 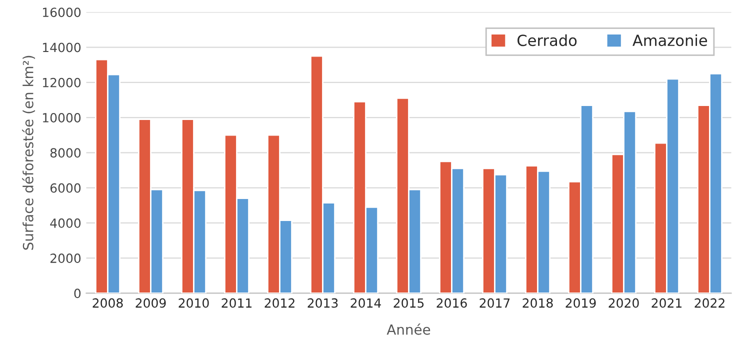 I want to click on x-tick-label: 2017, so click(x=495, y=303).